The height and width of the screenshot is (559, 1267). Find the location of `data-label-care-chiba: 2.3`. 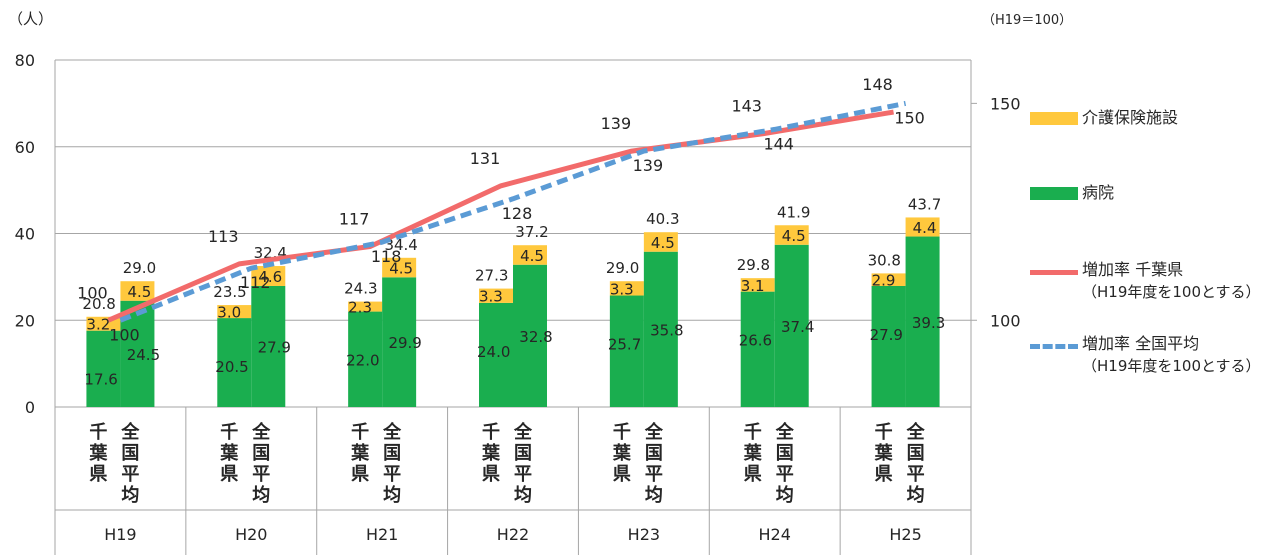

data-label-care-chiba: 2.3 is located at coordinates (360, 308).